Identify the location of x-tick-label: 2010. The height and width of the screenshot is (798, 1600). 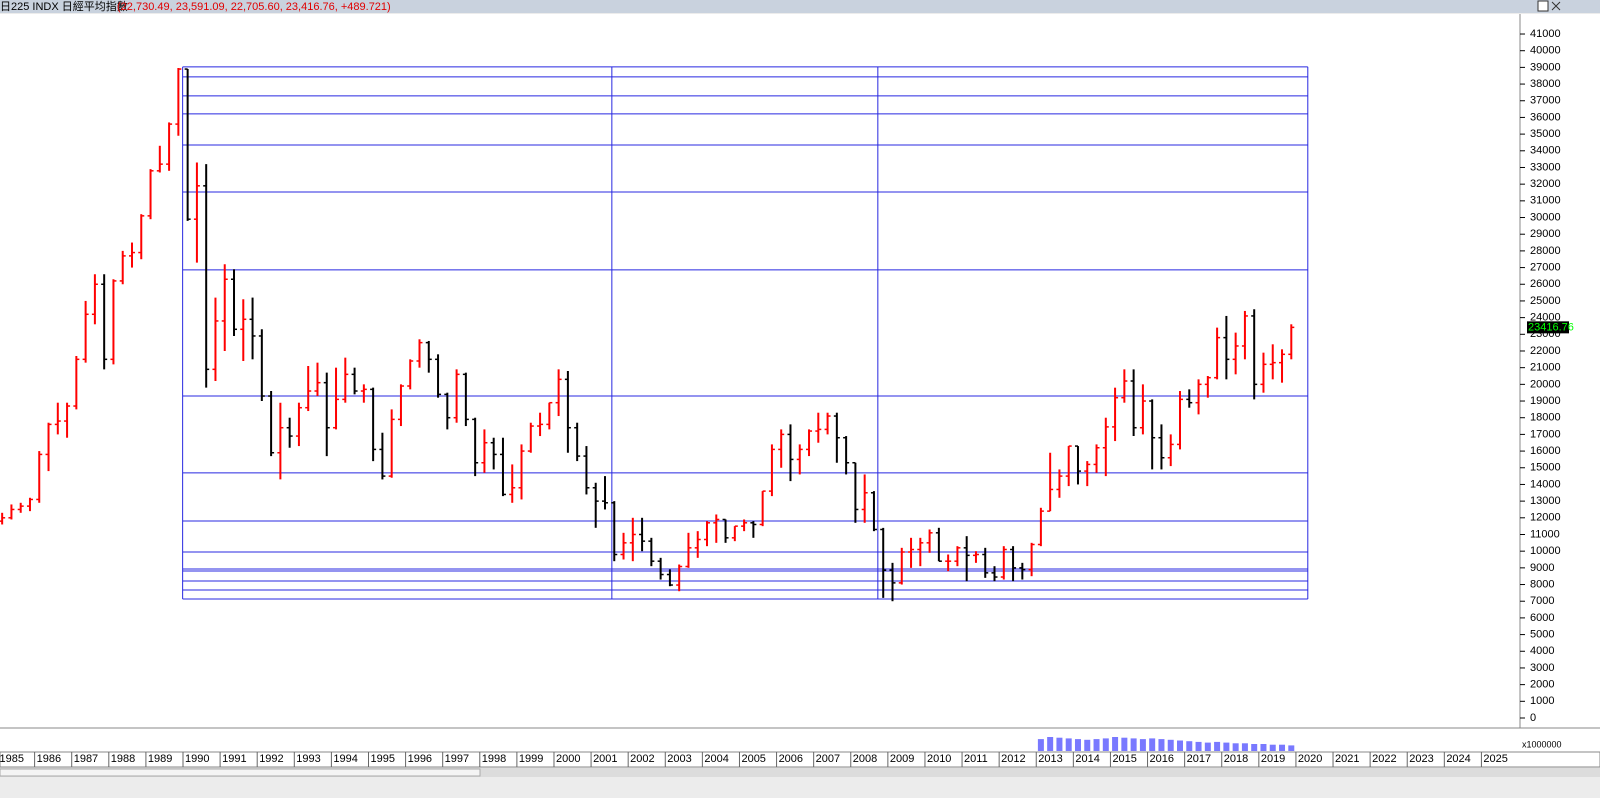
(939, 759).